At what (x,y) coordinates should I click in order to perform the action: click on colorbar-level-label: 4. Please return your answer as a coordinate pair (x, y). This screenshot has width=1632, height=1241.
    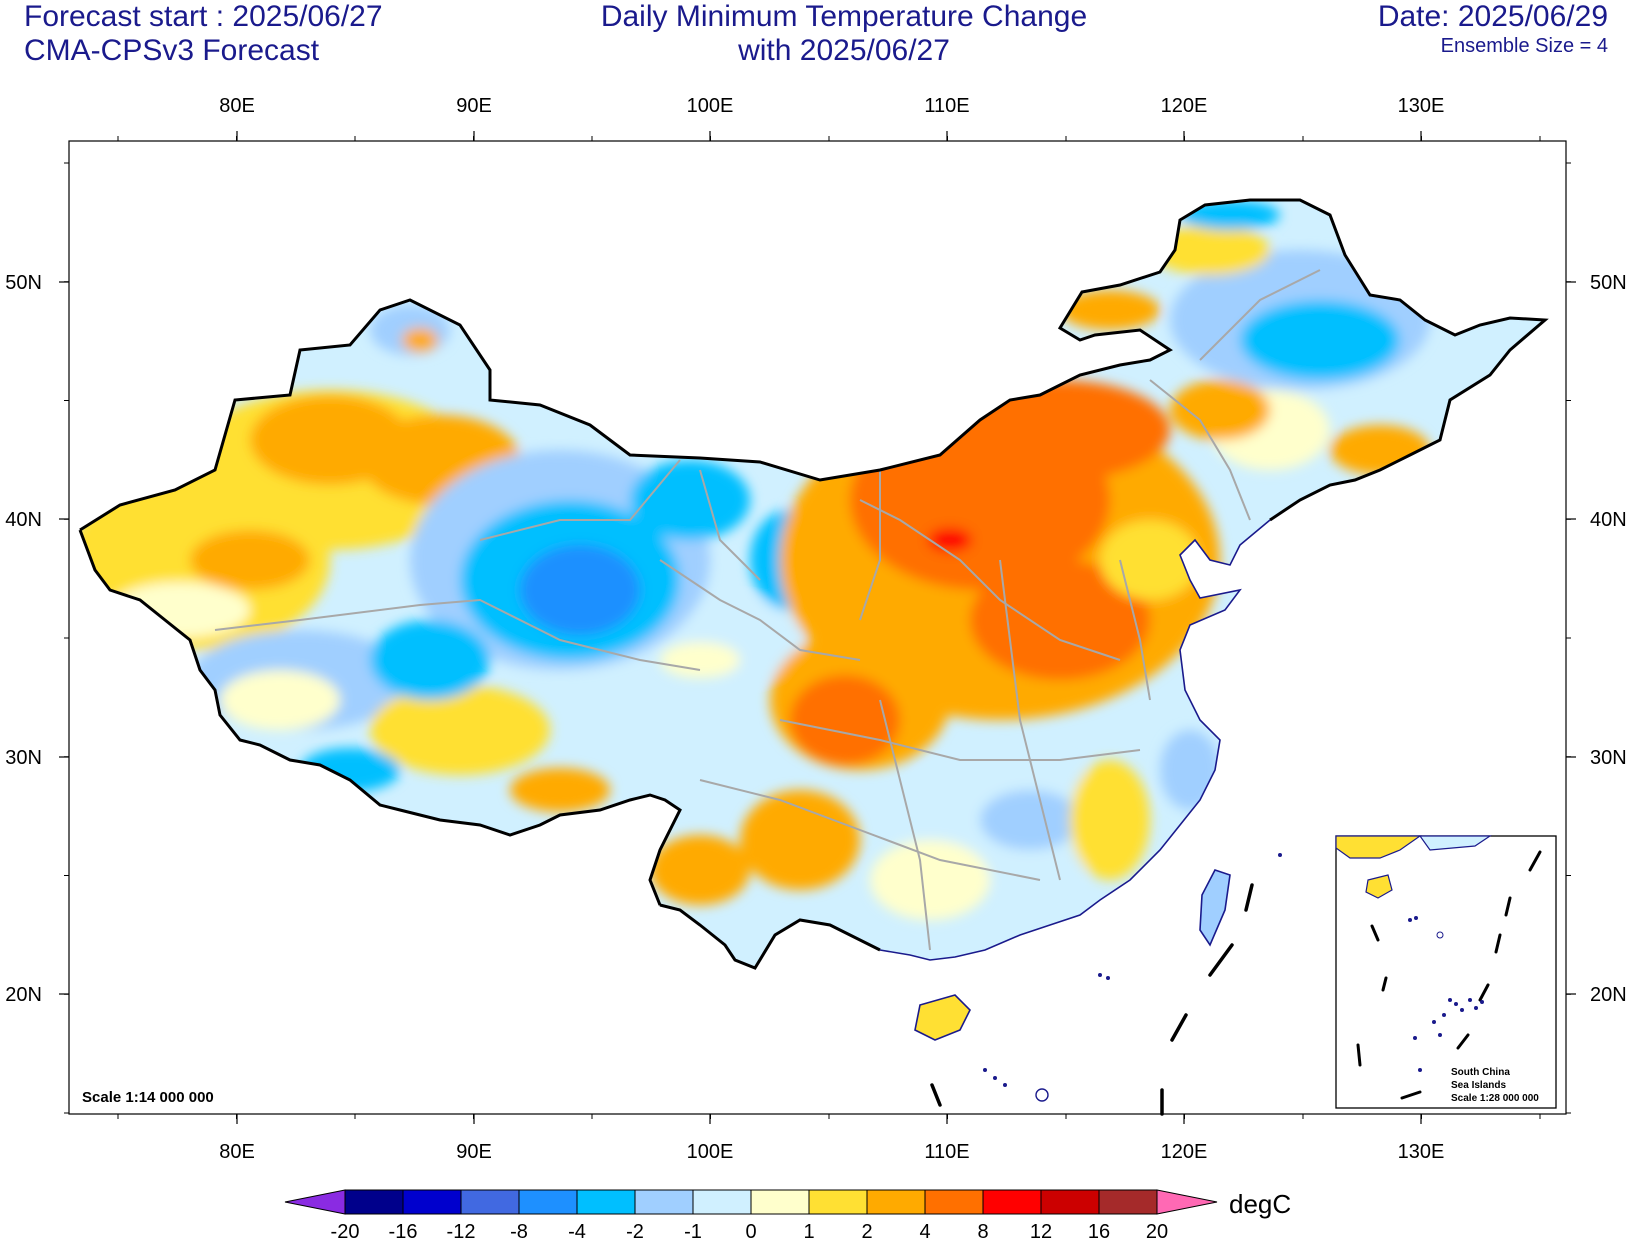
    Looking at the image, I should click on (924, 1231).